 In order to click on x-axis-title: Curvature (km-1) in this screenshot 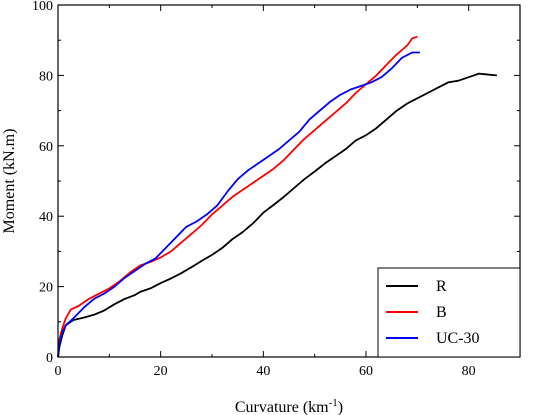, I will do `click(289, 406)`.